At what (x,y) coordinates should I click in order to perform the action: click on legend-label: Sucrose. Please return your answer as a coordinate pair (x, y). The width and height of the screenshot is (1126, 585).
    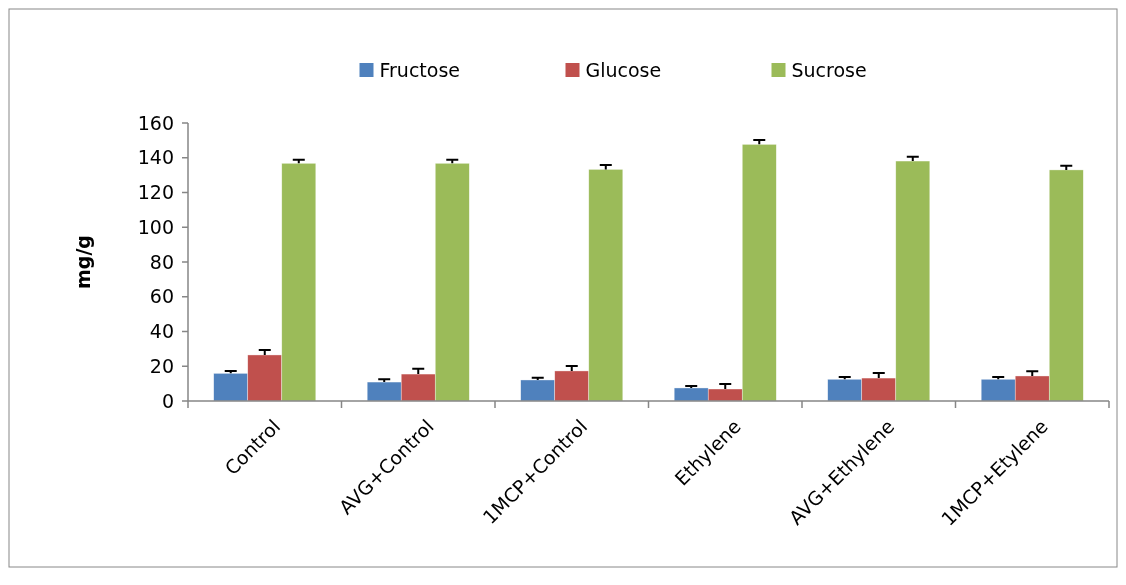
    Looking at the image, I should click on (829, 69).